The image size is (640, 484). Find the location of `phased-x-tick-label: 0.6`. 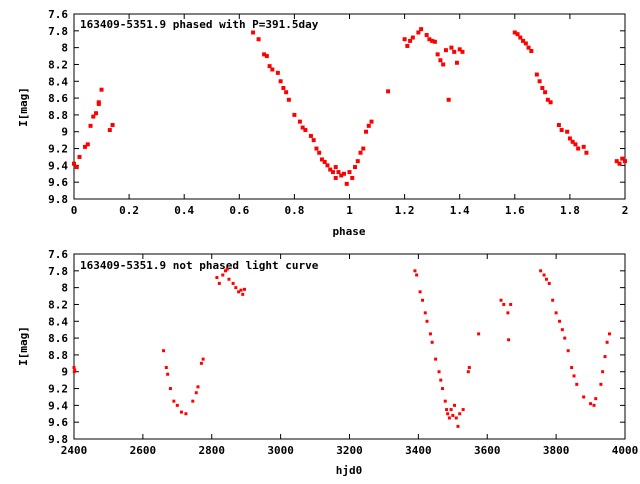

phased-x-tick-label: 0.6 is located at coordinates (239, 210).